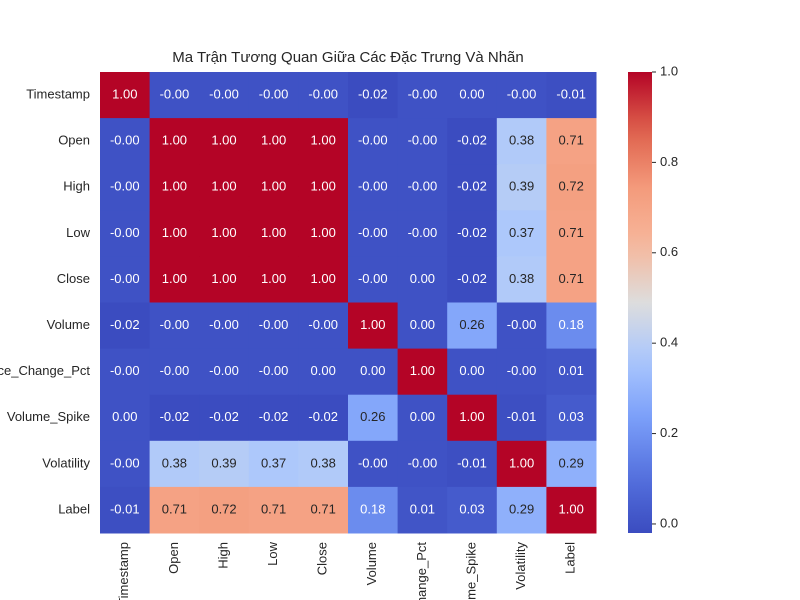 Image resolution: width=800 pixels, height=600 pixels. Describe the element at coordinates (520, 566) in the screenshot. I see `x-tick-label: Volatility` at that location.